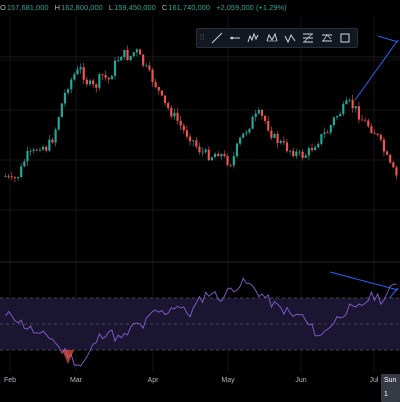 Image resolution: width=400 pixels, height=402 pixels. What do you see at coordinates (135, 7) in the screenshot?
I see `low-value: 159,450,000` at bounding box center [135, 7].